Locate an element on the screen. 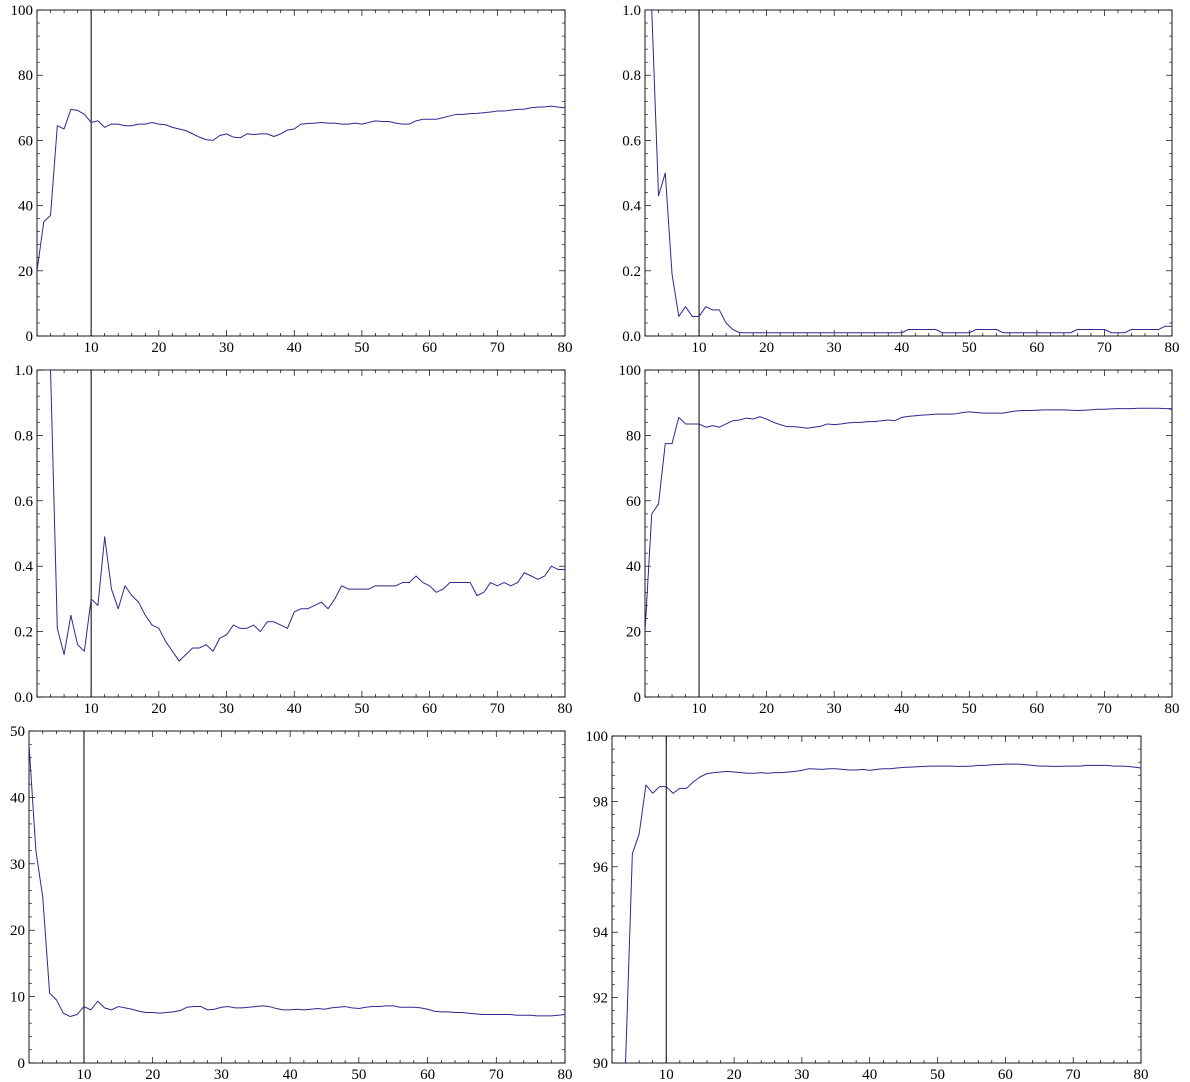  y-tick-label: 10 is located at coordinates (17, 998).